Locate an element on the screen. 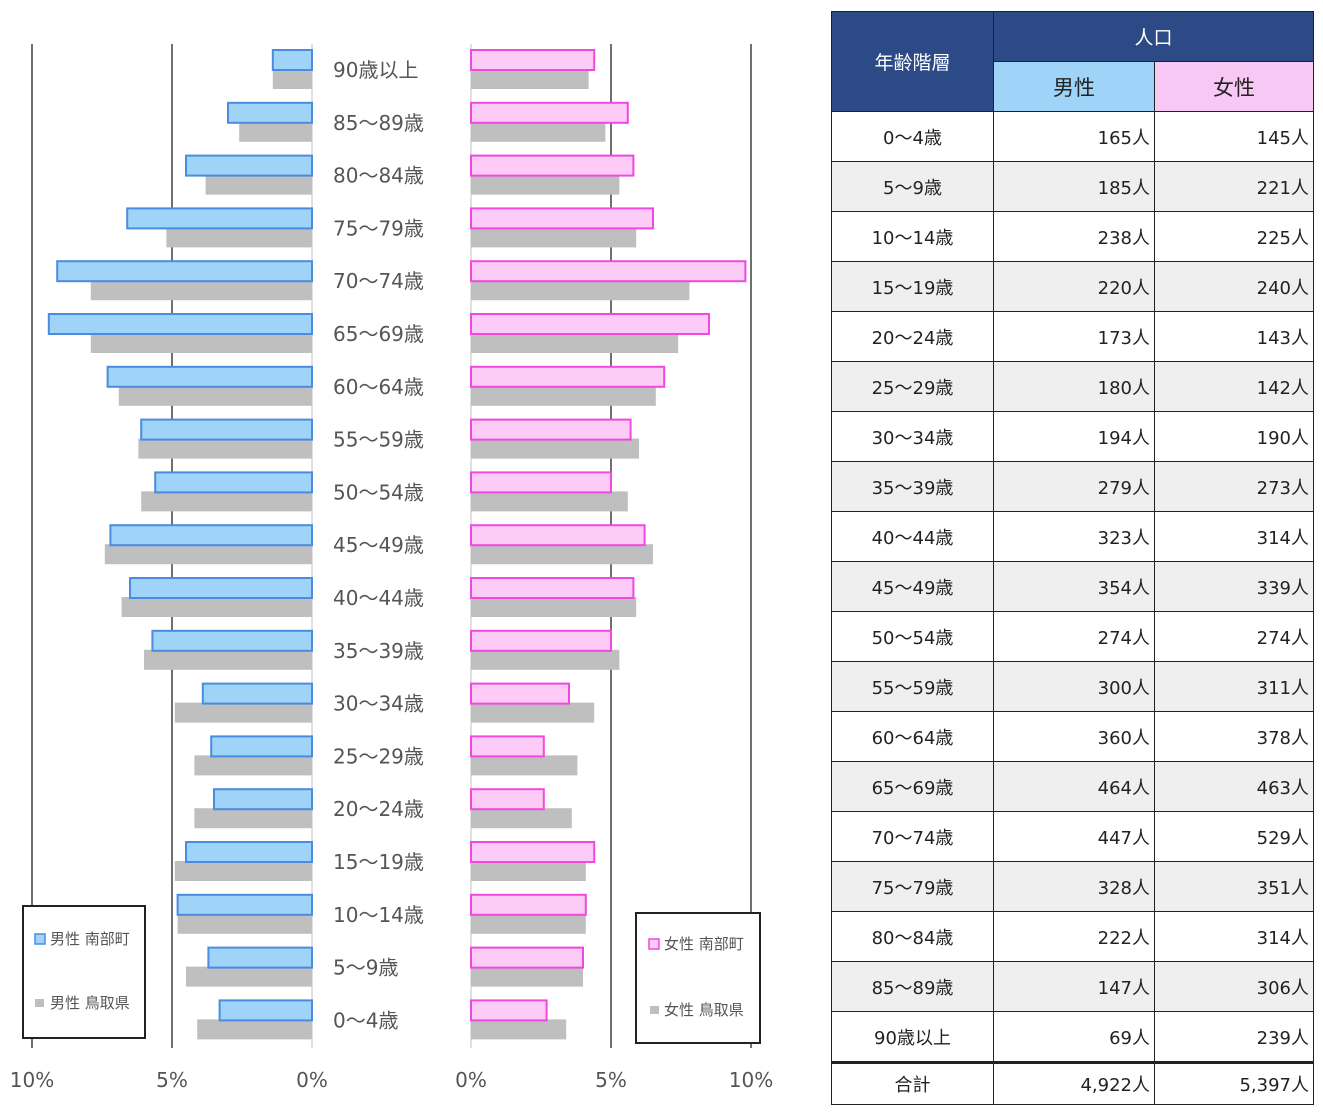 The image size is (1323, 1113). female-count-cell: 273人 is located at coordinates (1234, 486).